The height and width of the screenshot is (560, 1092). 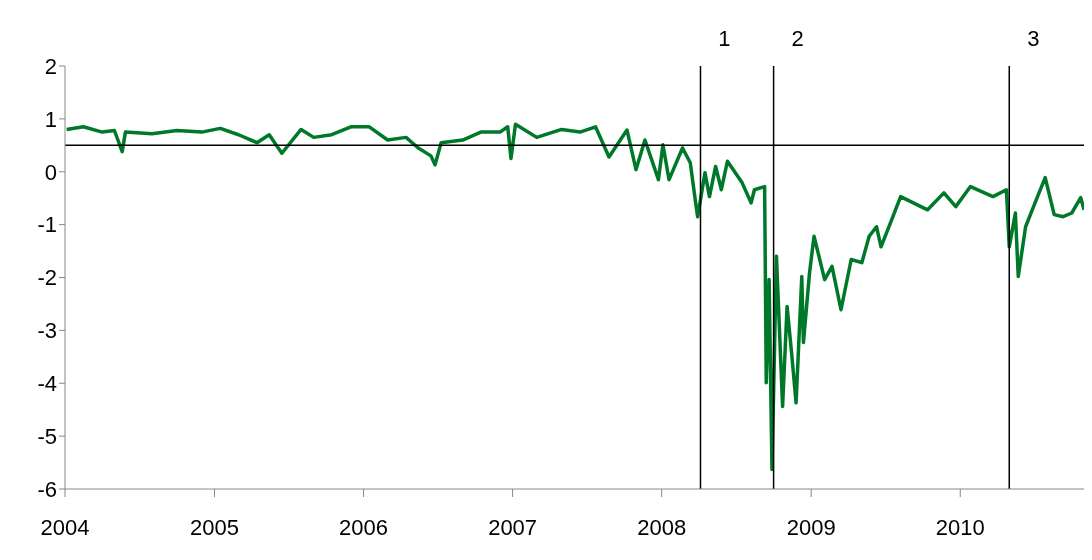 What do you see at coordinates (47, 225) in the screenshot?
I see `y-tick-label: -1` at bounding box center [47, 225].